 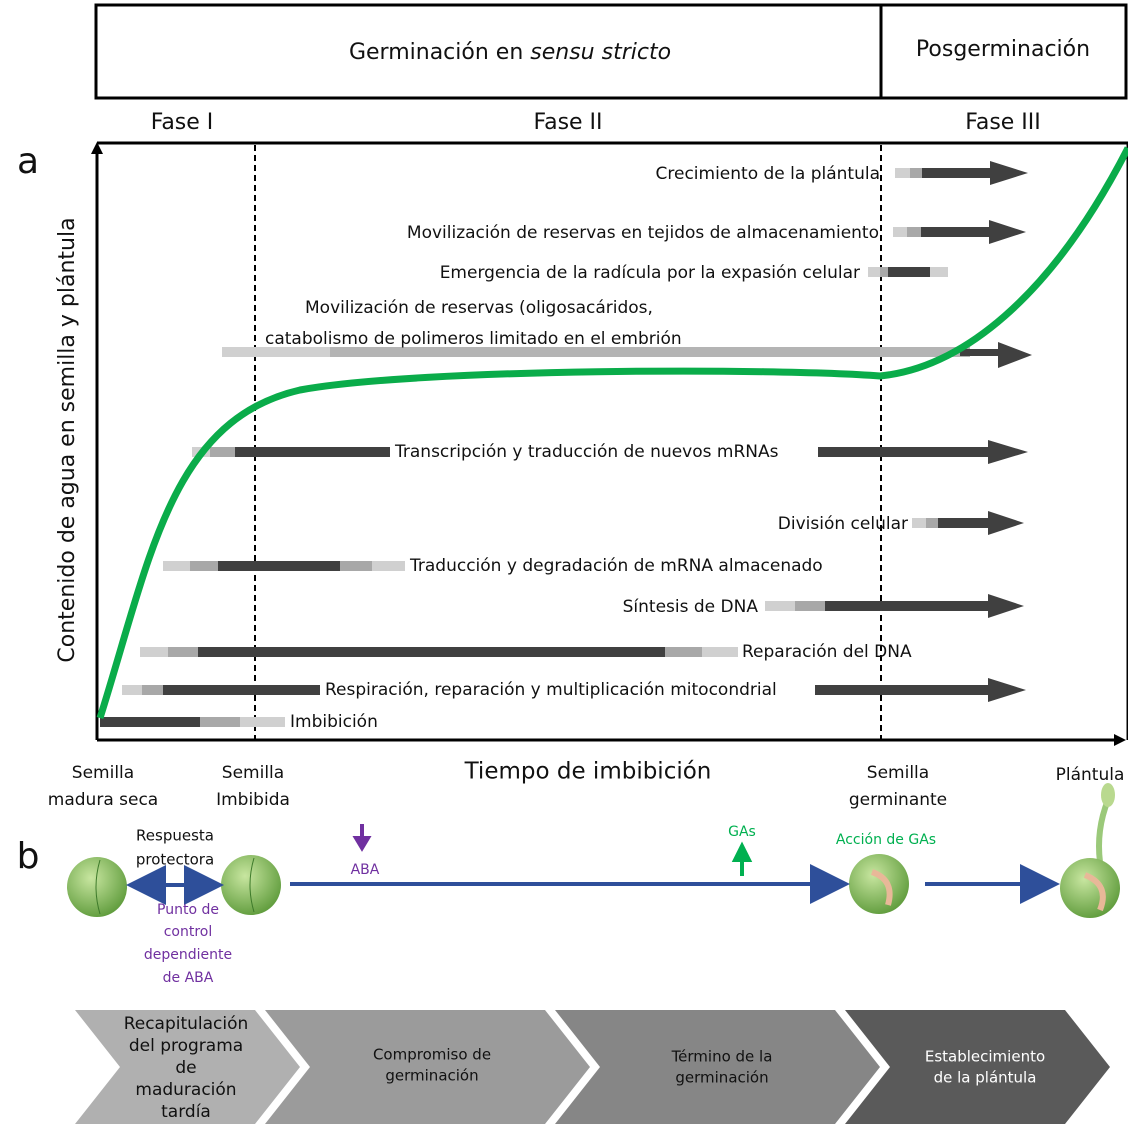 What do you see at coordinates (67, 439) in the screenshot?
I see `y-axis-title: Contenido de agua en semilla y plántula` at bounding box center [67, 439].